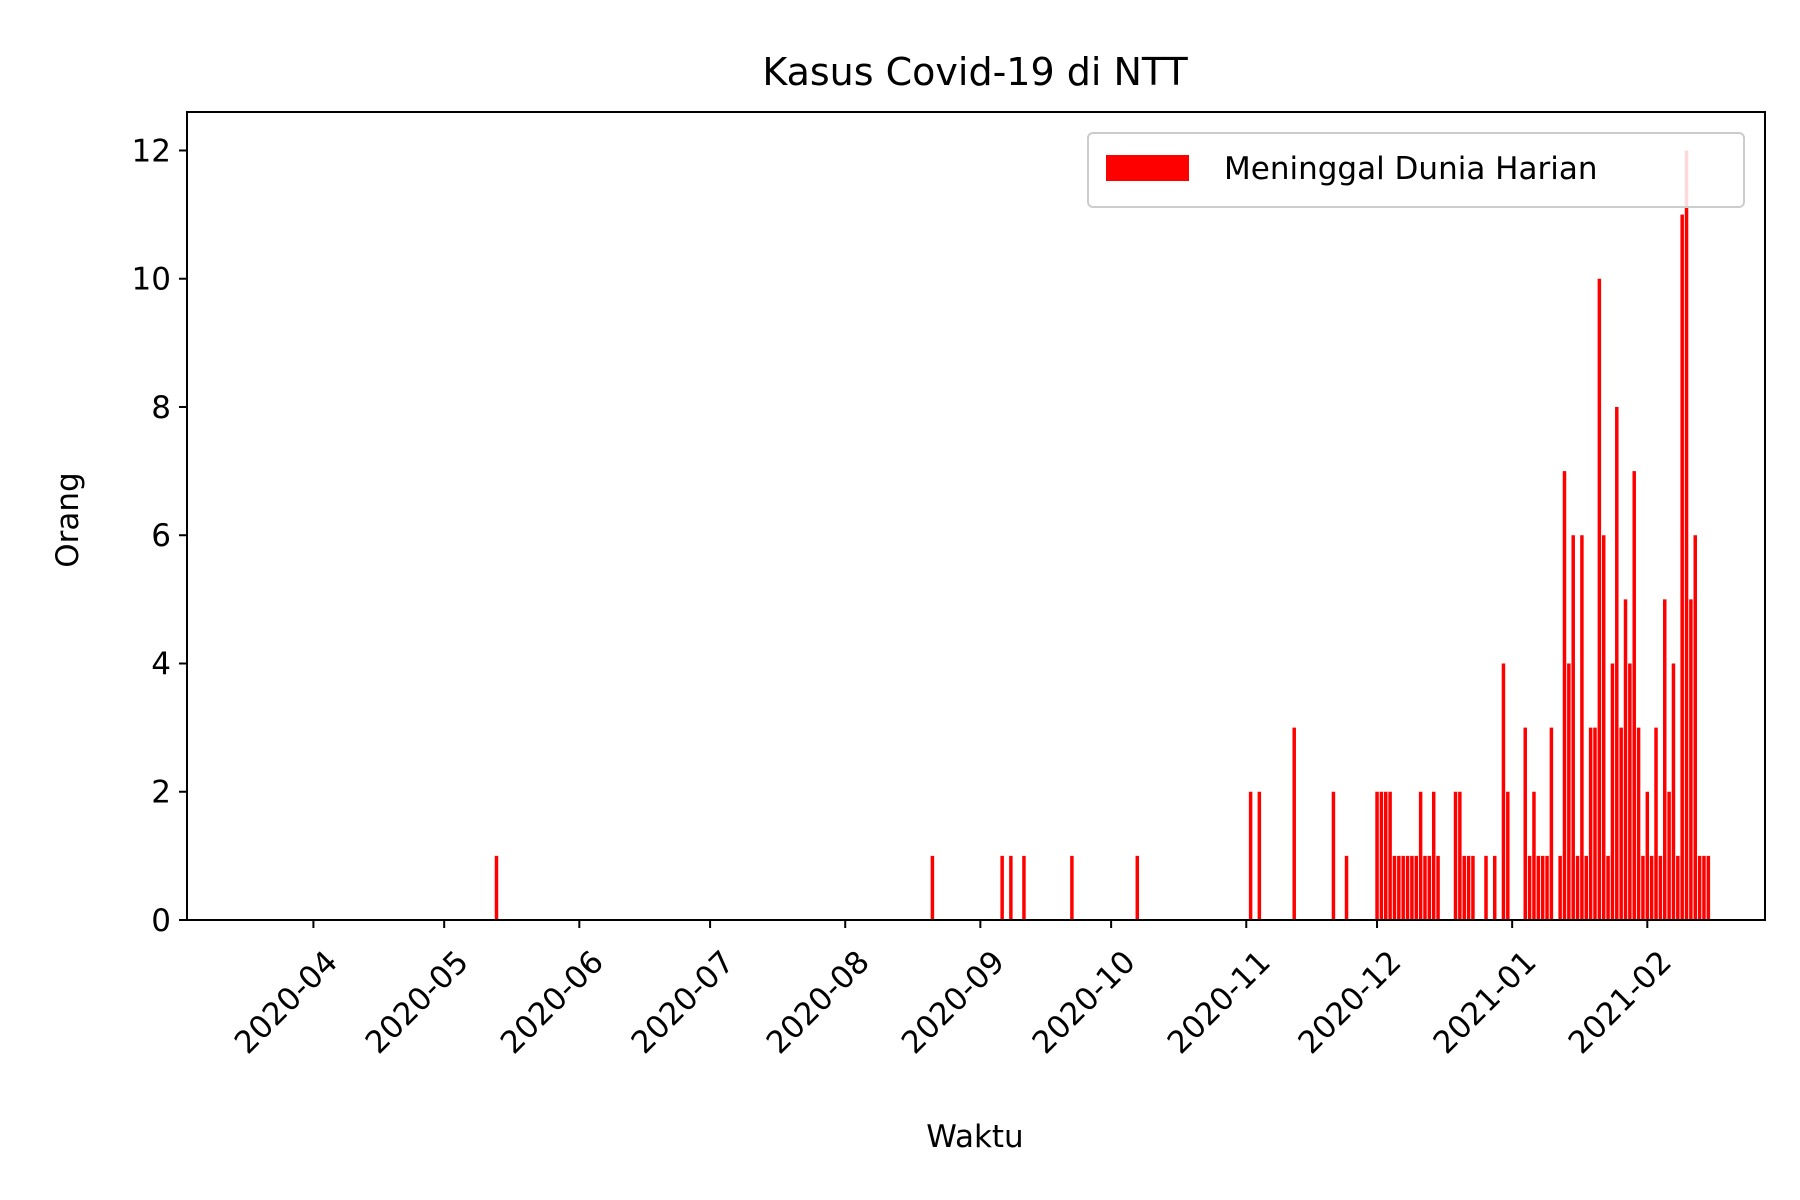 This screenshot has height=1200, width=1800. Describe the element at coordinates (953, 1002) in the screenshot. I see `x-tick-label: 2020-09` at that location.